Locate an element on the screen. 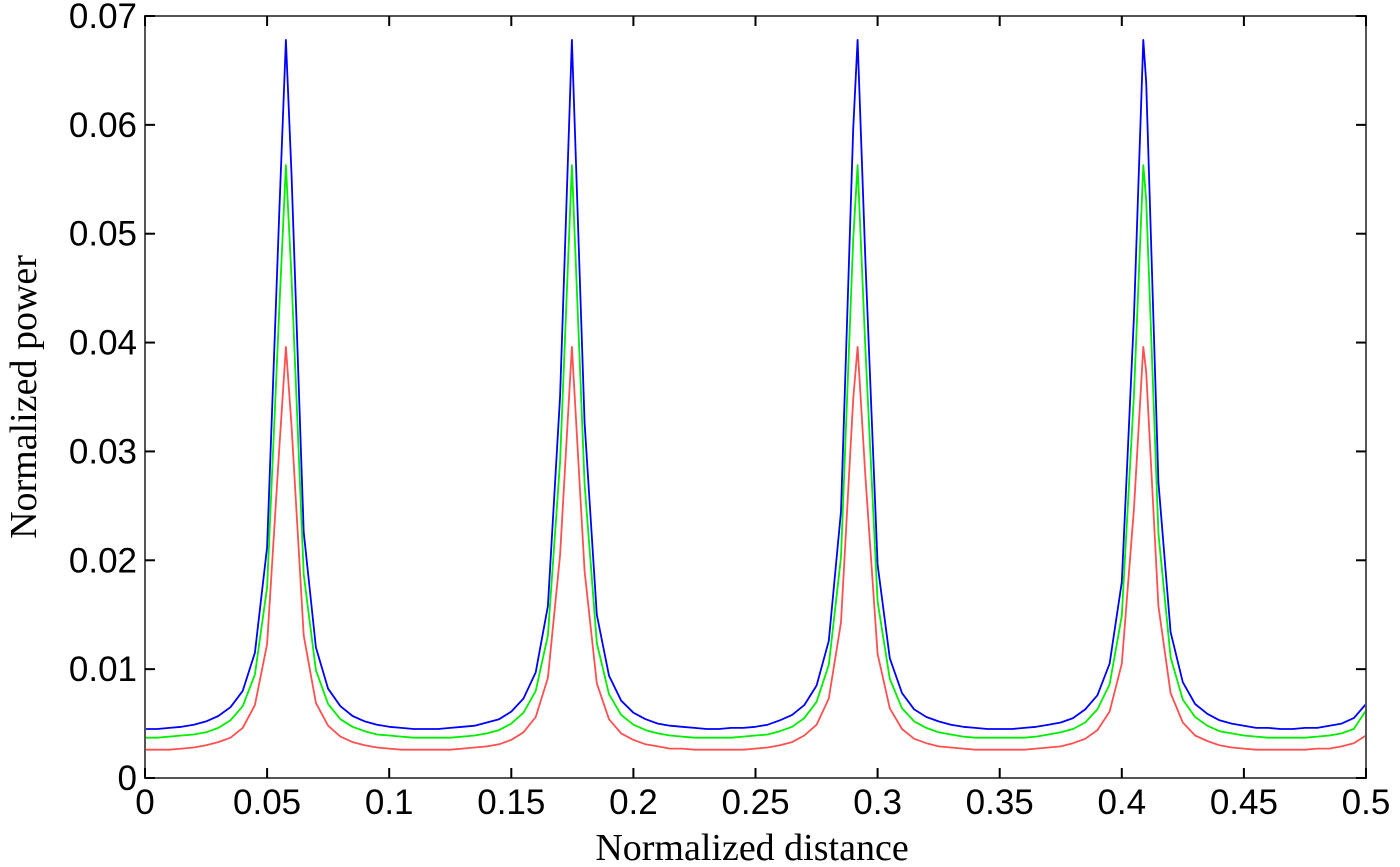 The height and width of the screenshot is (867, 1400). y-tick-label: 0.03 is located at coordinates (103, 451).